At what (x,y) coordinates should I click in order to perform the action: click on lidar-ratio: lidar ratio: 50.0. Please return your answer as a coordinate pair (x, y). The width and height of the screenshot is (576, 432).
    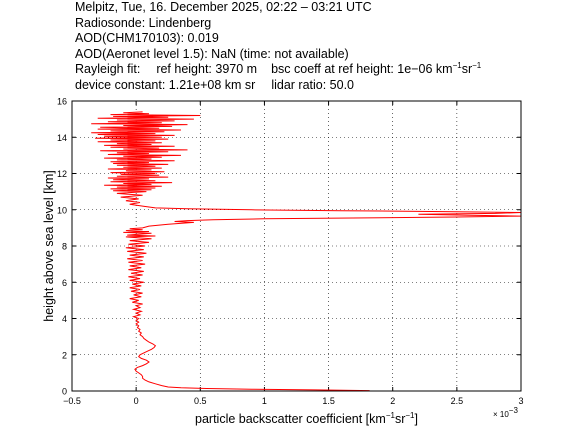
    Looking at the image, I should click on (312, 84).